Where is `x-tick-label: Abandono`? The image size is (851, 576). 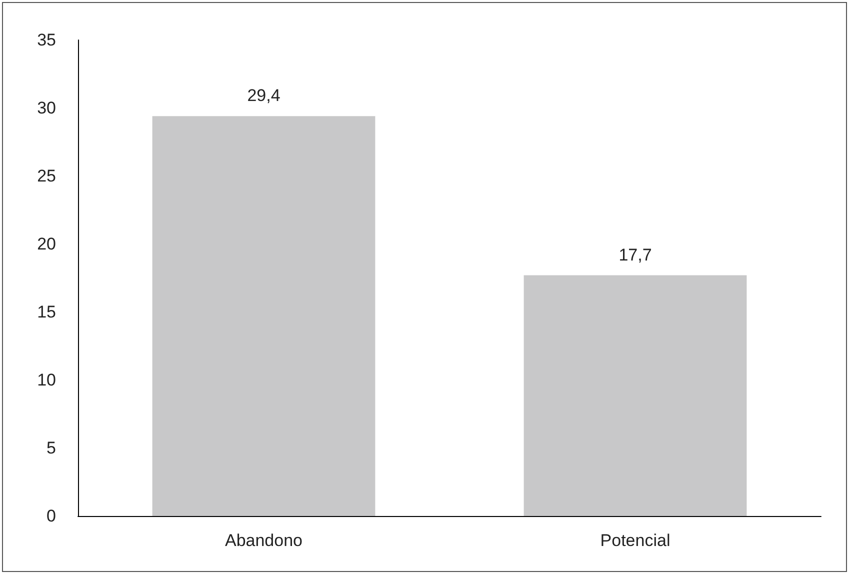 x-tick-label: Abandono is located at coordinates (263, 540).